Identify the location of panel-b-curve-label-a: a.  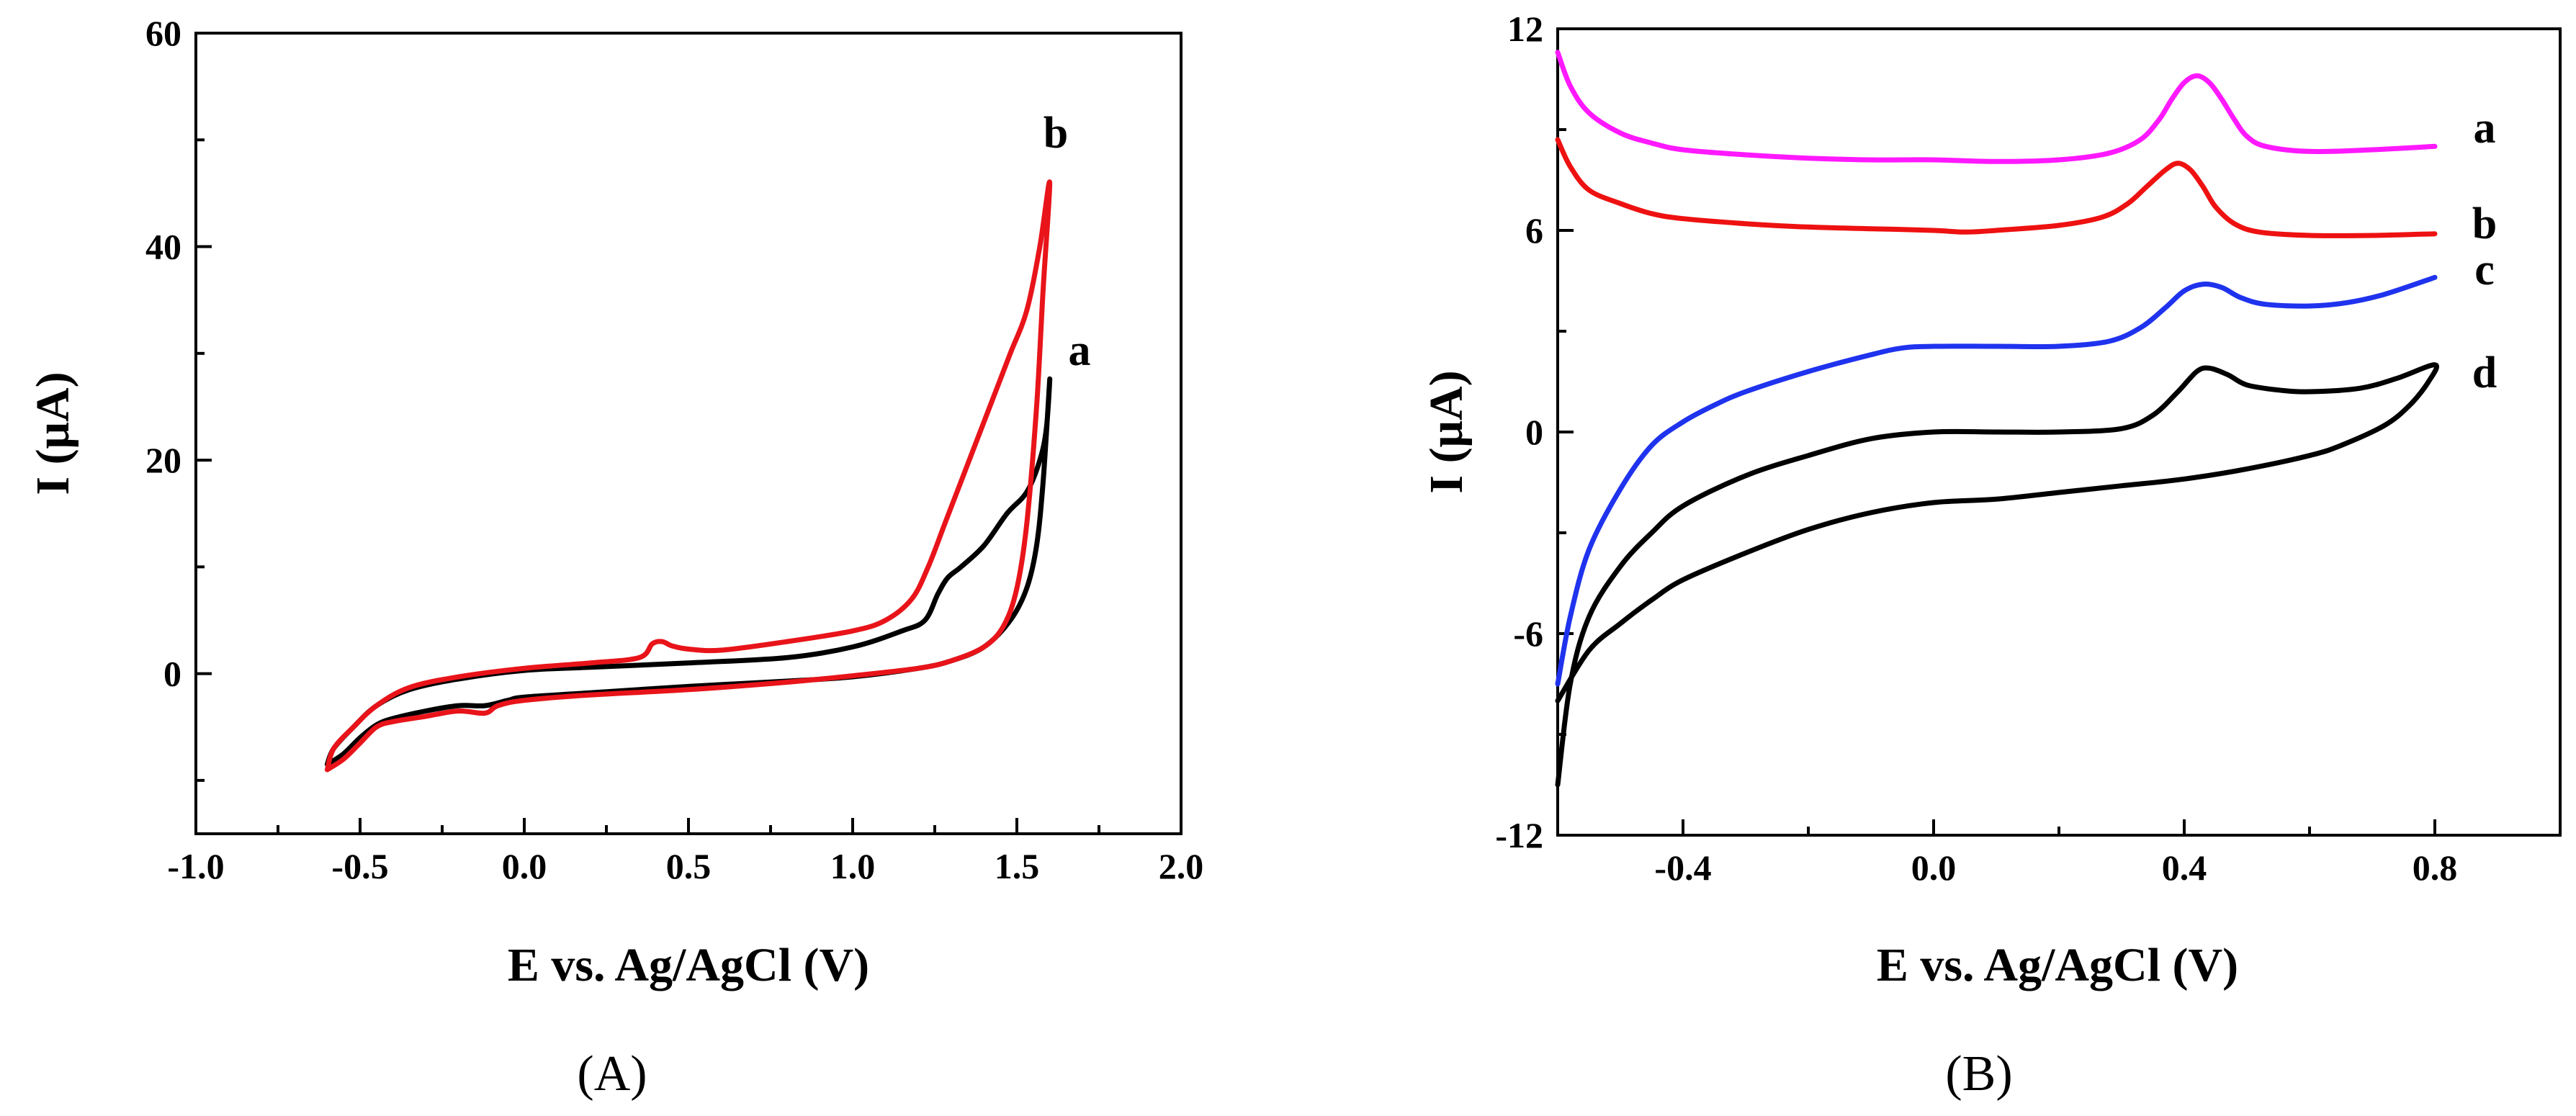
(2485, 128).